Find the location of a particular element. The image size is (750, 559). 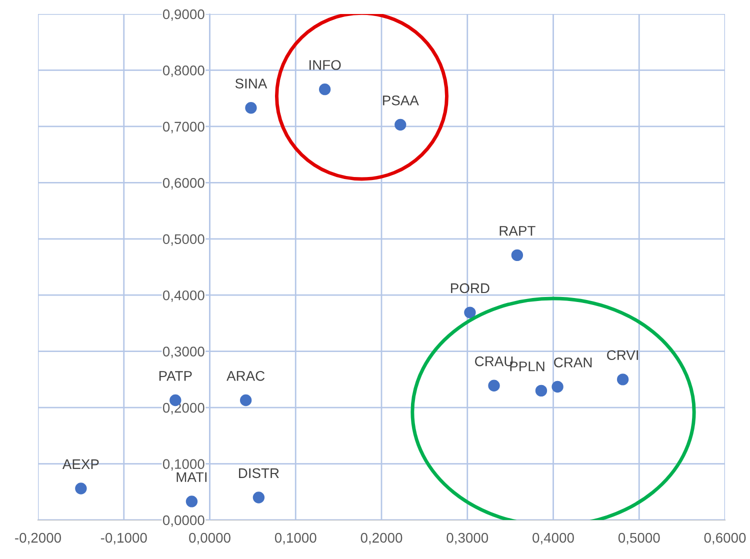

annotation: PSAA is located at coordinates (401, 101).